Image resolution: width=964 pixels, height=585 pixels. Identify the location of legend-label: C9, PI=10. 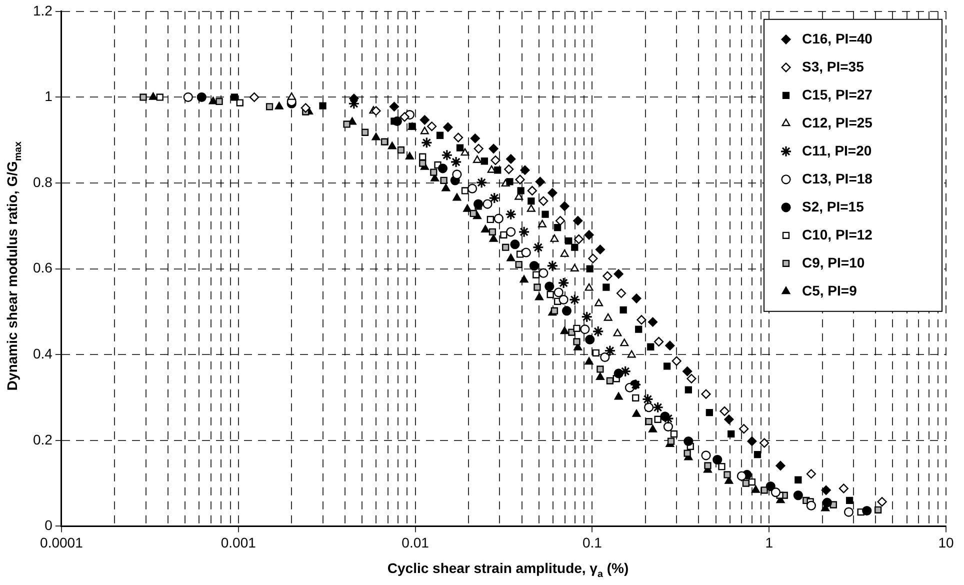
(833, 262).